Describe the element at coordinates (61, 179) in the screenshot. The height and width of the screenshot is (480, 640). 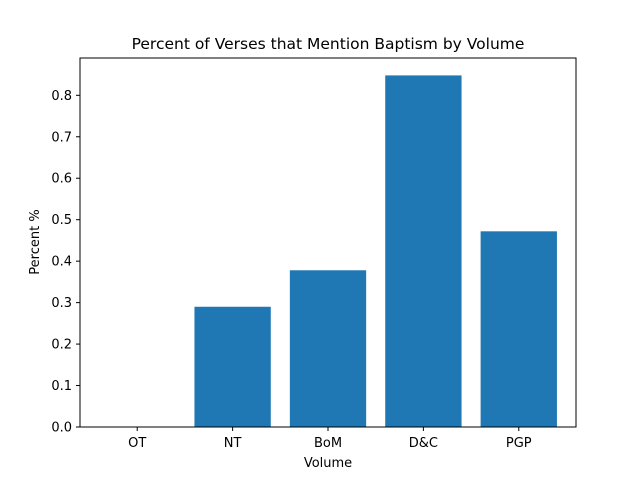
I see `y-tick-label: 0.6` at that location.